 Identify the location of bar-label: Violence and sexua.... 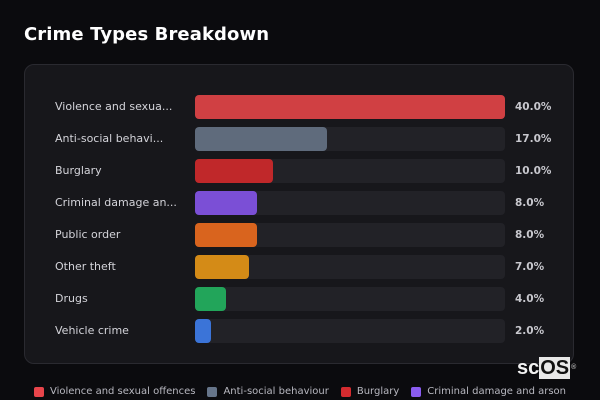
(114, 106).